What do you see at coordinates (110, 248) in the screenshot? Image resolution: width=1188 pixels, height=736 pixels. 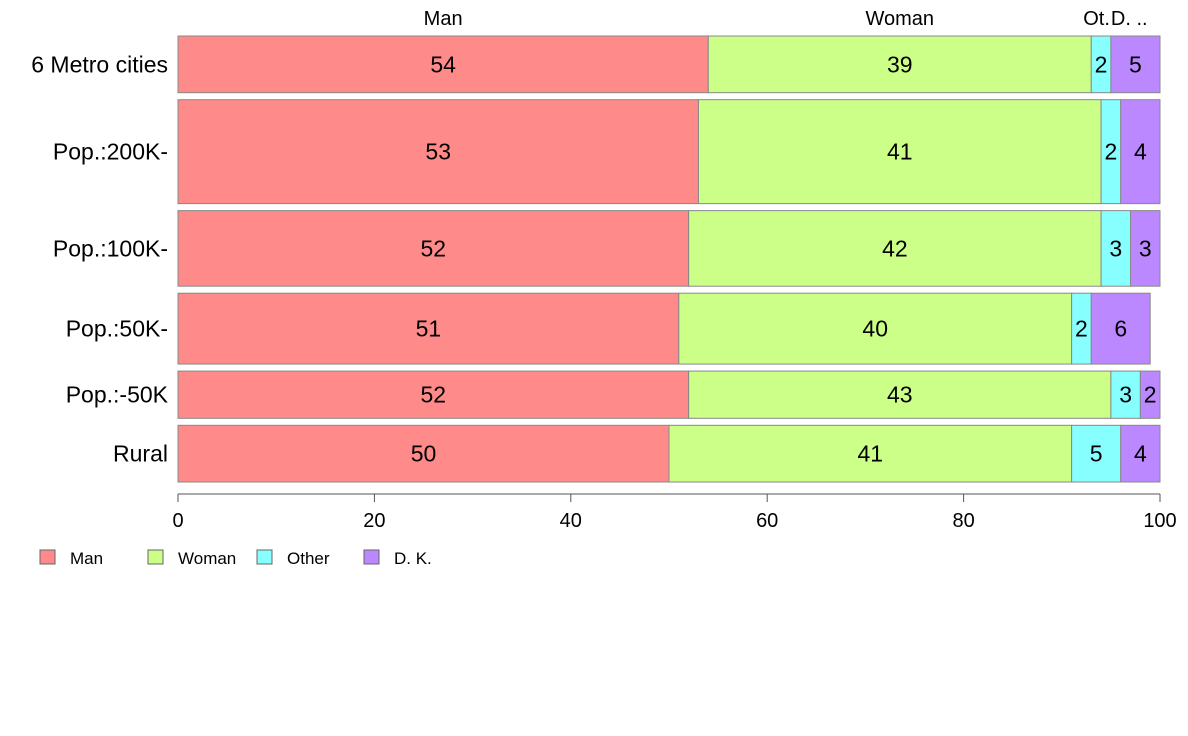 I see `category-label: Pop.:100K-` at bounding box center [110, 248].